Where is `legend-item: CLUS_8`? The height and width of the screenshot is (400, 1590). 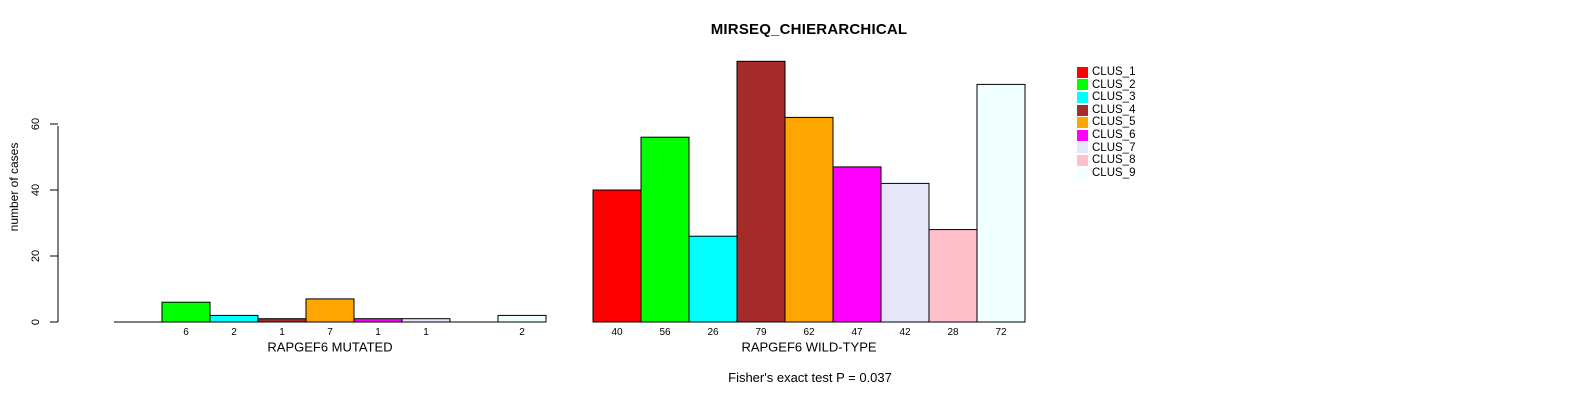 legend-item: CLUS_8 is located at coordinates (1106, 160).